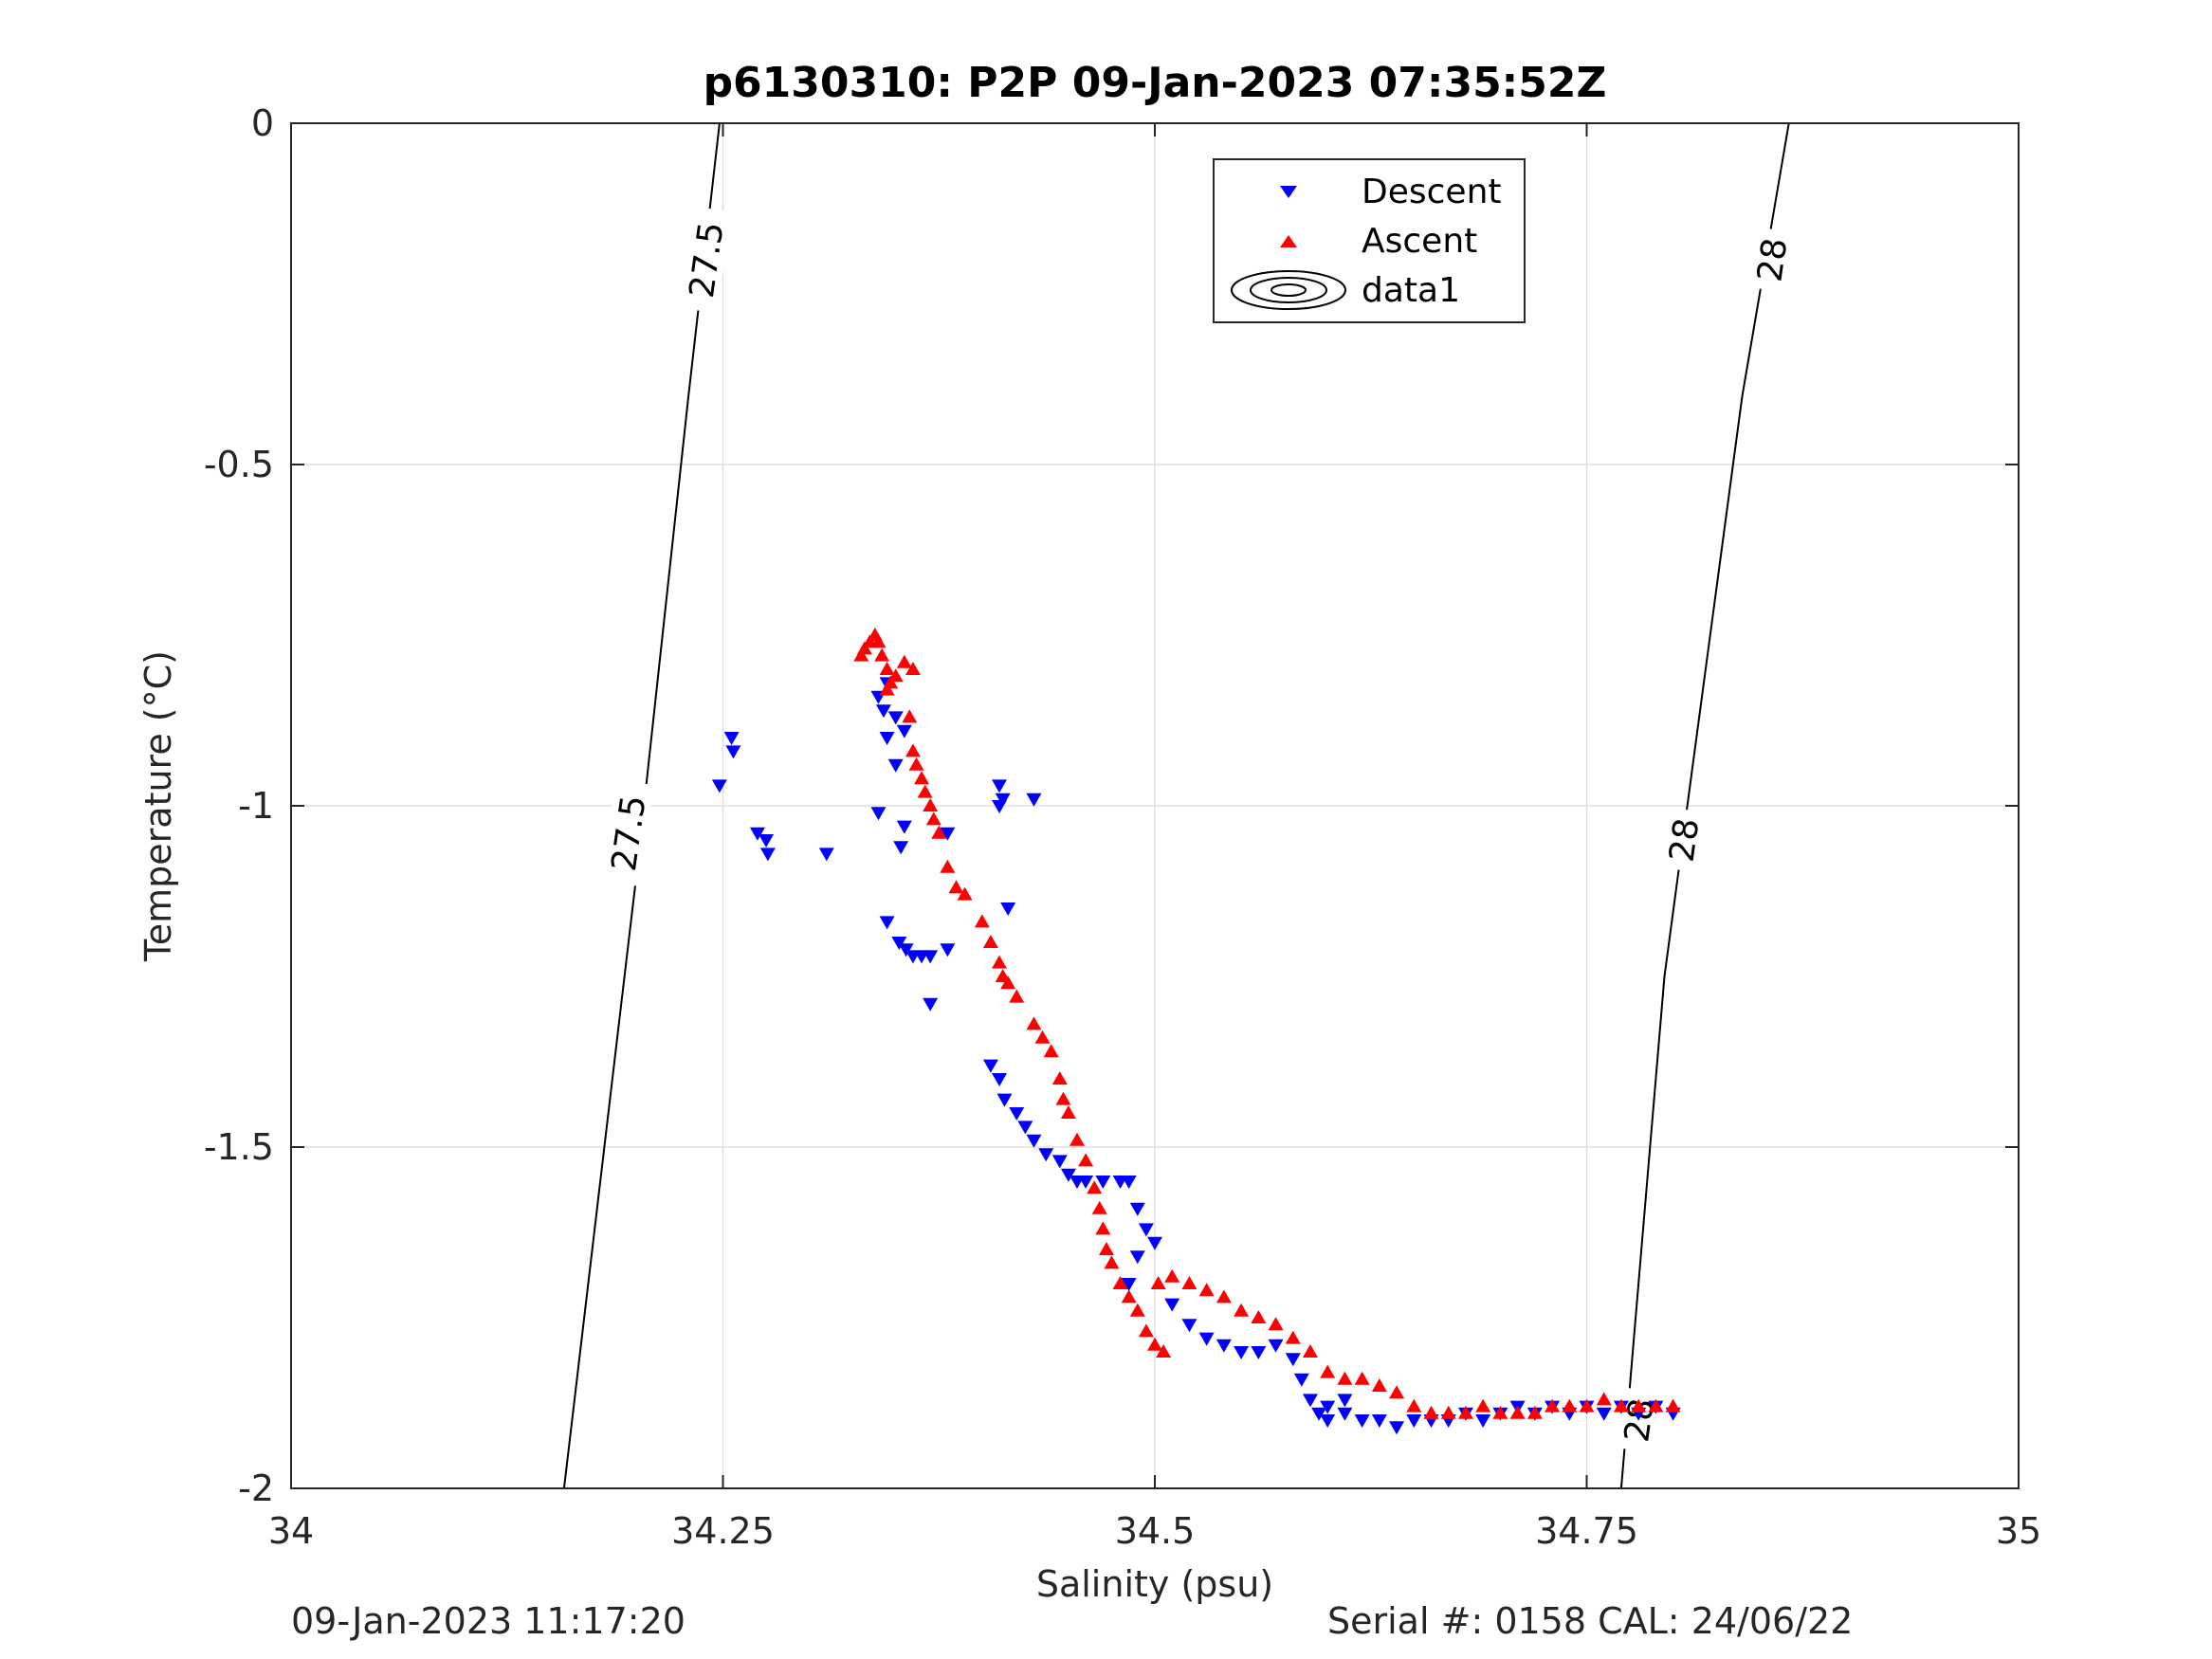  What do you see at coordinates (1288, 290) in the screenshot?
I see `legend-contour-icon` at bounding box center [1288, 290].